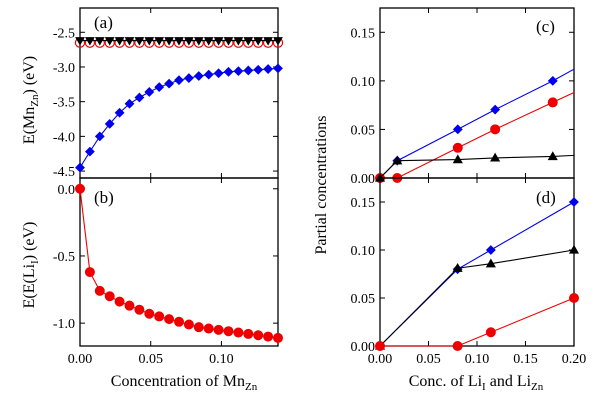  Describe the element at coordinates (363, 347) in the screenshot. I see `ytick-label-d-0: 0.00` at that location.